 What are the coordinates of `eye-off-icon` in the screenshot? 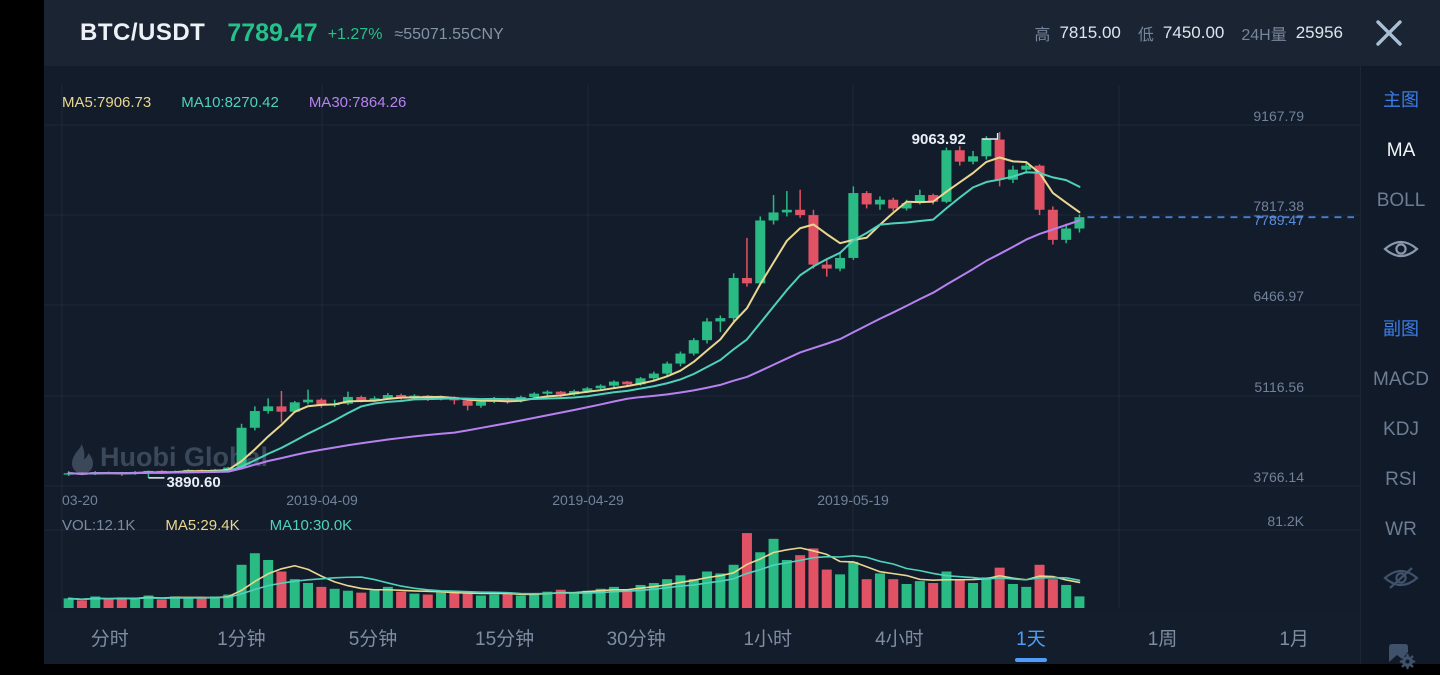 It's located at (1400, 580).